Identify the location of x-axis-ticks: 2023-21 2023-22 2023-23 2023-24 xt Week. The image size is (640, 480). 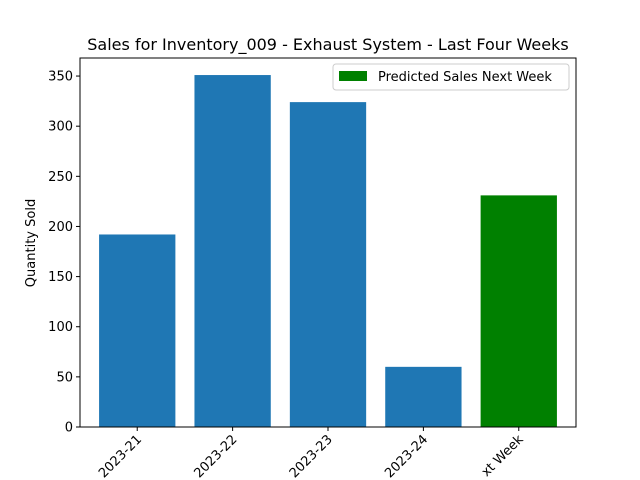
(311, 453).